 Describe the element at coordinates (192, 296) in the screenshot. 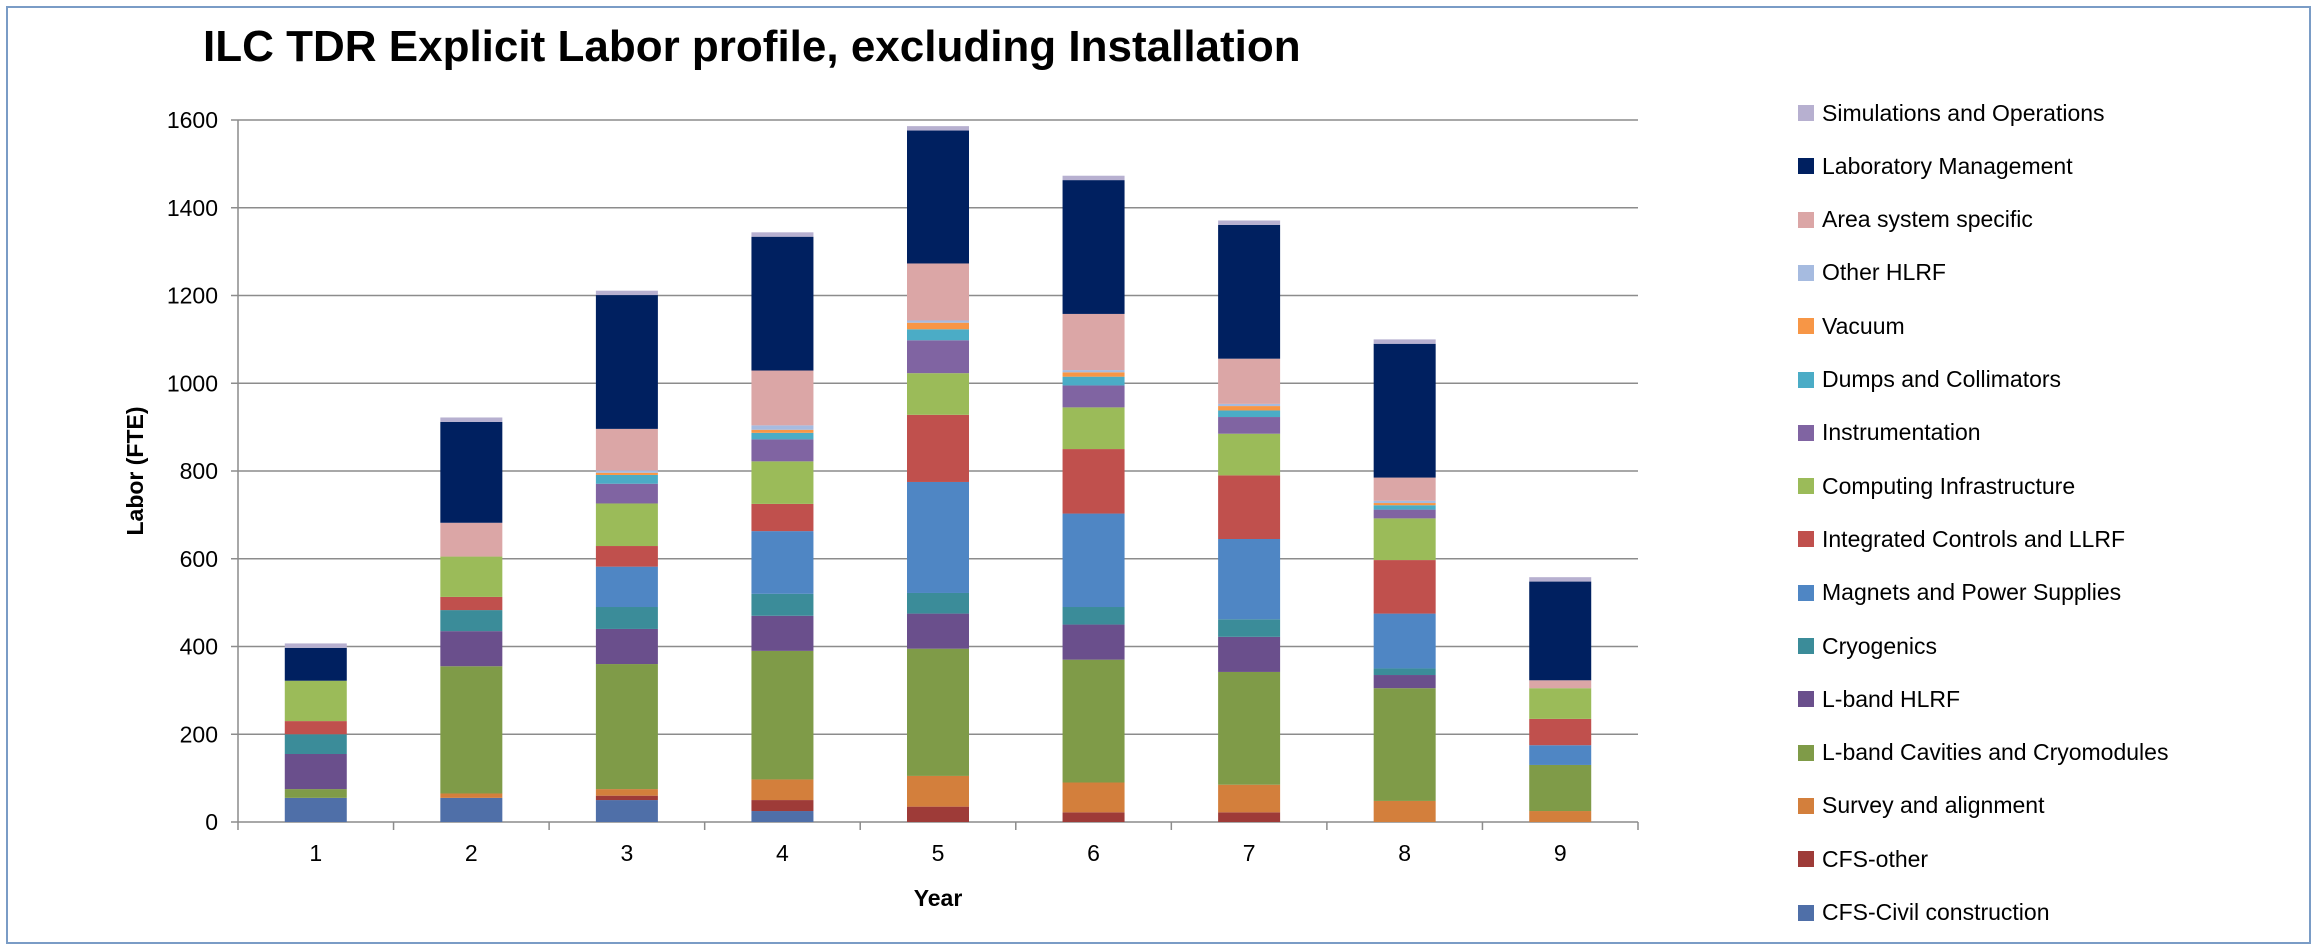

I see `y-tick-label: 1200` at that location.